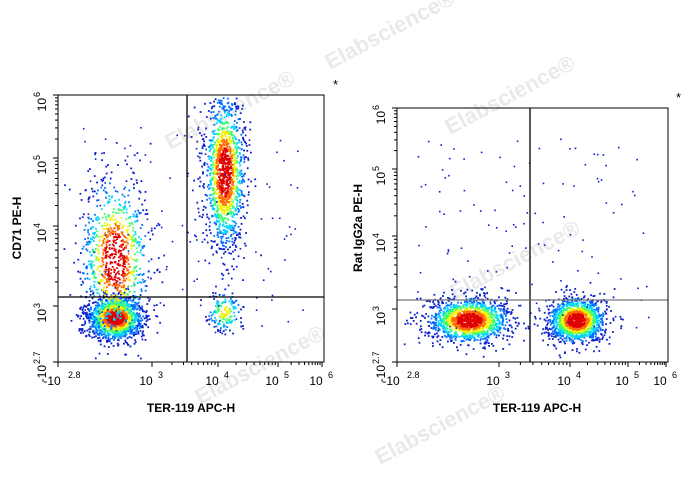  I want to click on x-tick-label: 10, so click(316, 381).